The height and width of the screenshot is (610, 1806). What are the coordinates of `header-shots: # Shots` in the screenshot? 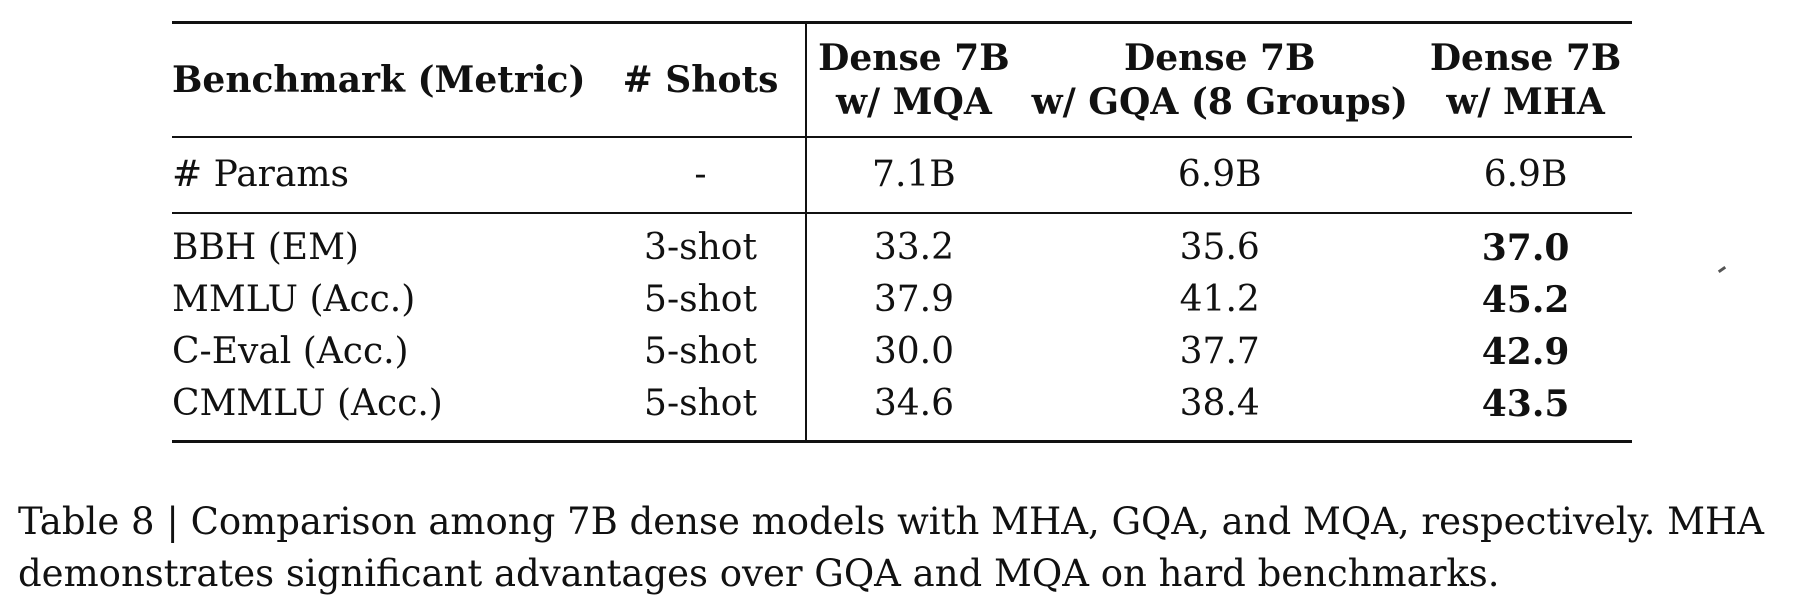 It's located at (701, 79).